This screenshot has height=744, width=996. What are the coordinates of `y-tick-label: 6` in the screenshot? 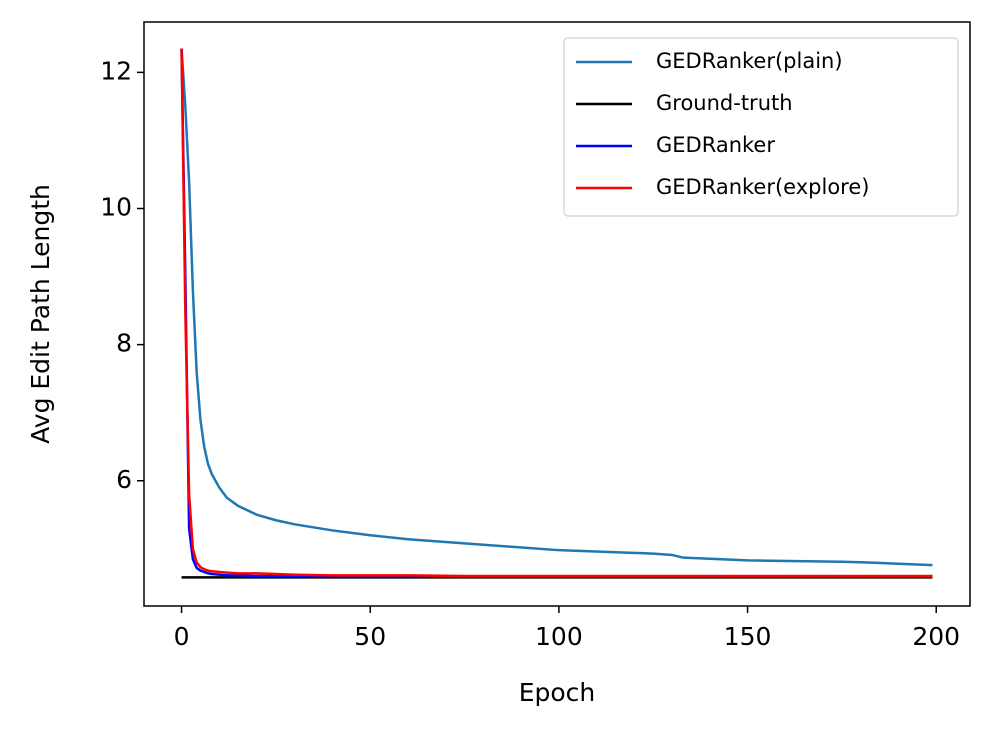 It's located at (124, 479).